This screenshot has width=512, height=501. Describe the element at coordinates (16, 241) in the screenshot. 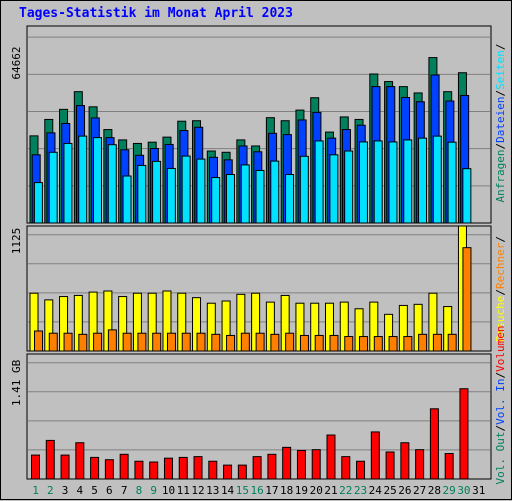

I see `ymax-label-mid: 1125` at that location.